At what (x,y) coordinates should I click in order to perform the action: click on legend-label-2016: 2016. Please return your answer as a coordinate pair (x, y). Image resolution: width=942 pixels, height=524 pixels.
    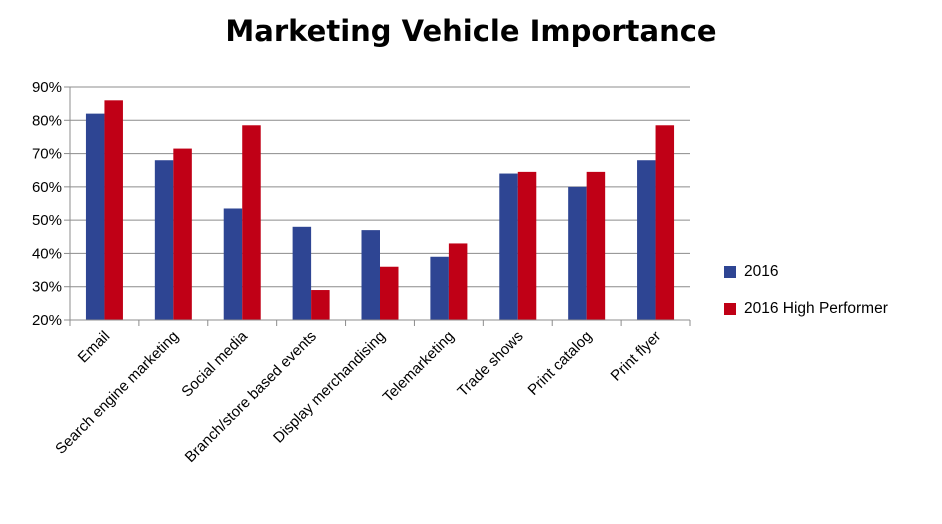
    Looking at the image, I should click on (761, 271).